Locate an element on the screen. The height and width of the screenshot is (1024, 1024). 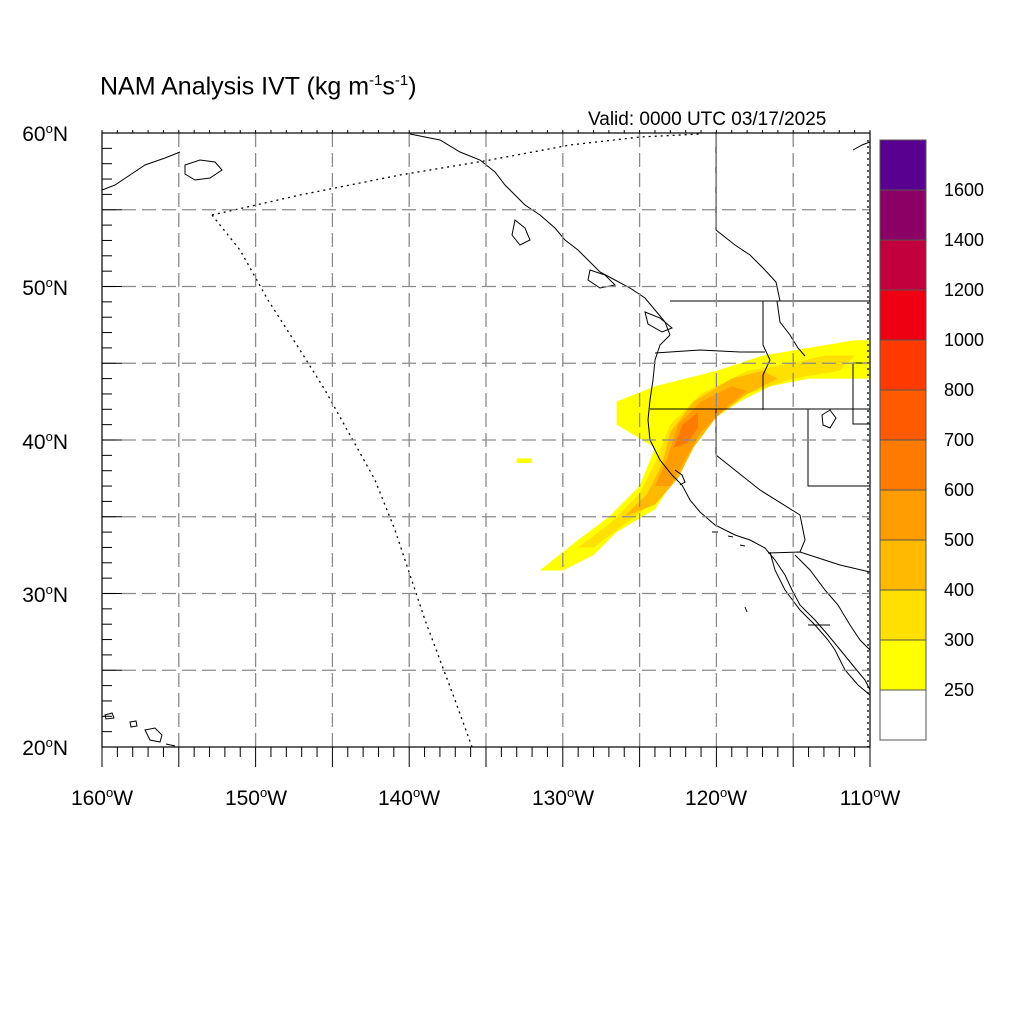
maritime-boundary-dotted-west is located at coordinates (342, 480).